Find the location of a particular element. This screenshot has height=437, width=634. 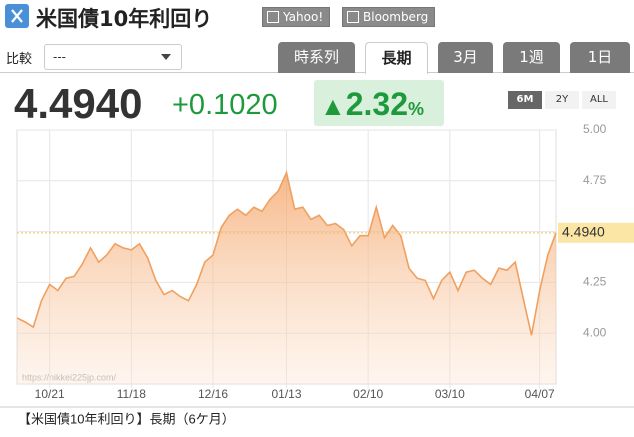

last-value-box is located at coordinates (596, 232).